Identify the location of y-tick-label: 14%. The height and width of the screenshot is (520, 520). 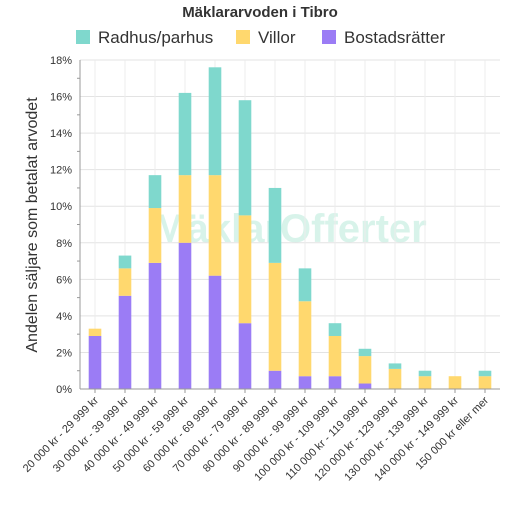
(61, 134).